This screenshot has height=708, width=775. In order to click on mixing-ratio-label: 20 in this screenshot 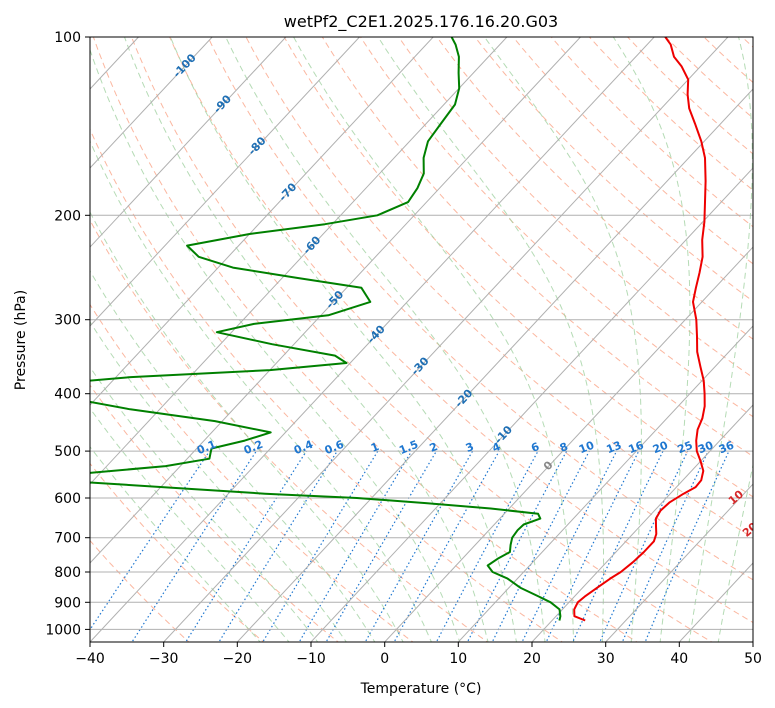, I will do `click(660, 447)`.